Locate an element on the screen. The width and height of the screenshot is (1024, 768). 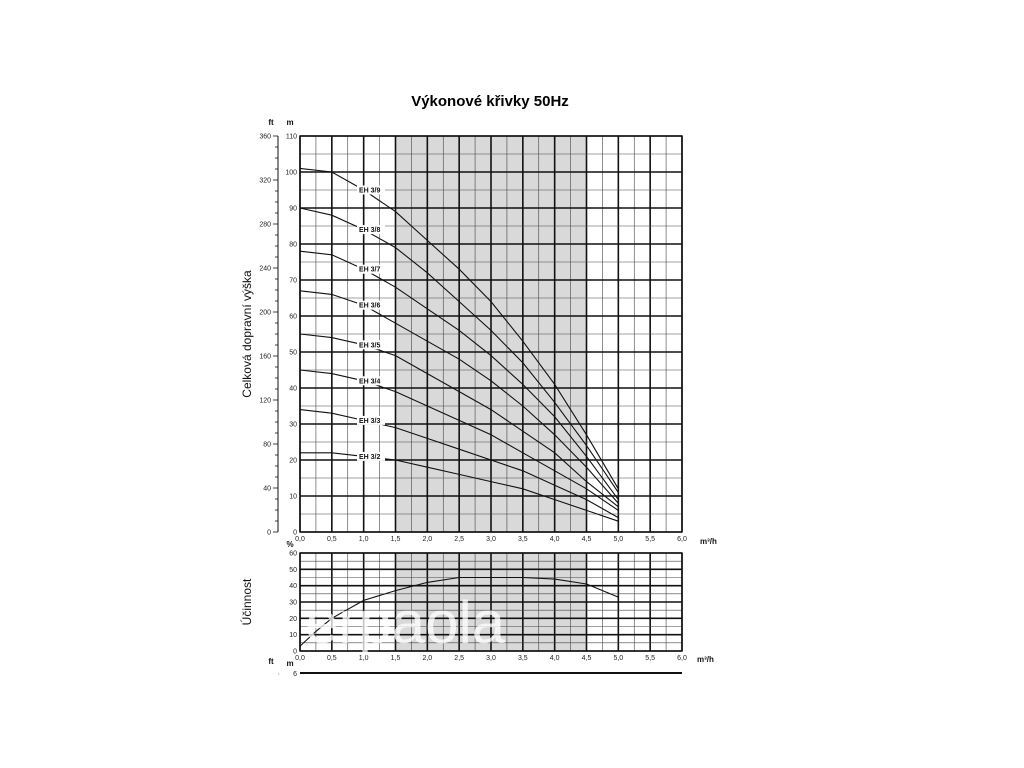
y-tick-label: 110 is located at coordinates (291, 137).